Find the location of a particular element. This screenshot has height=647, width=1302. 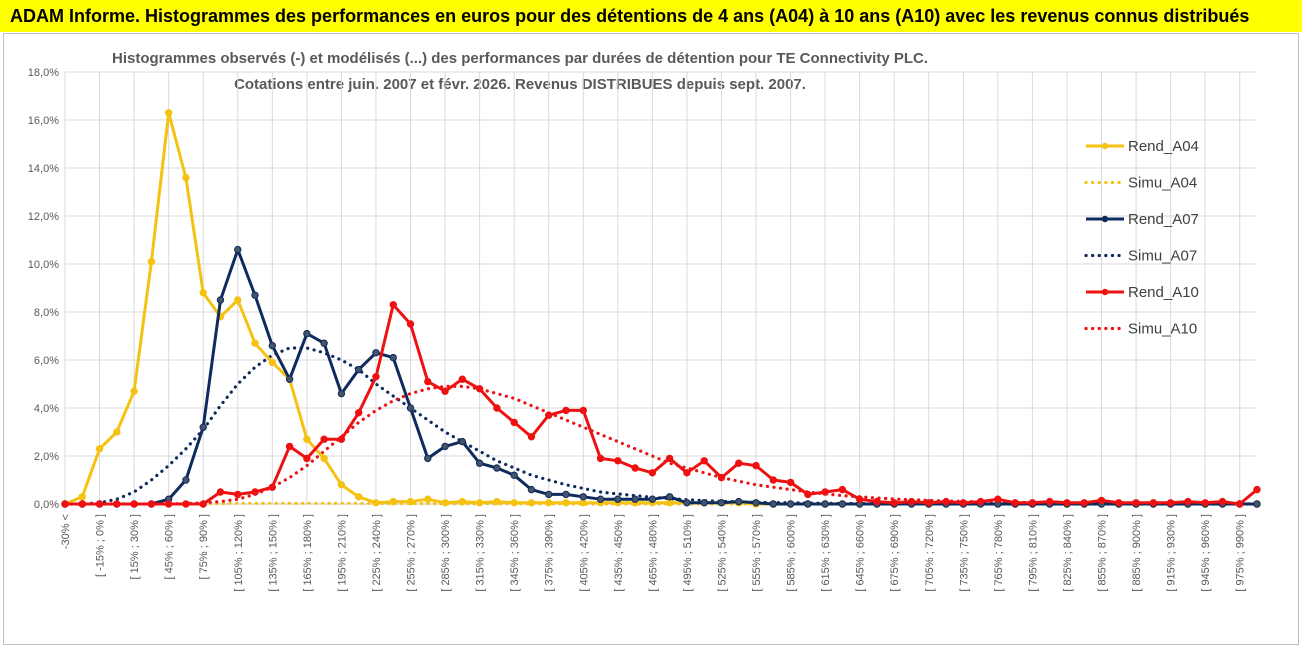

legend-marker is located at coordinates (1105, 219).